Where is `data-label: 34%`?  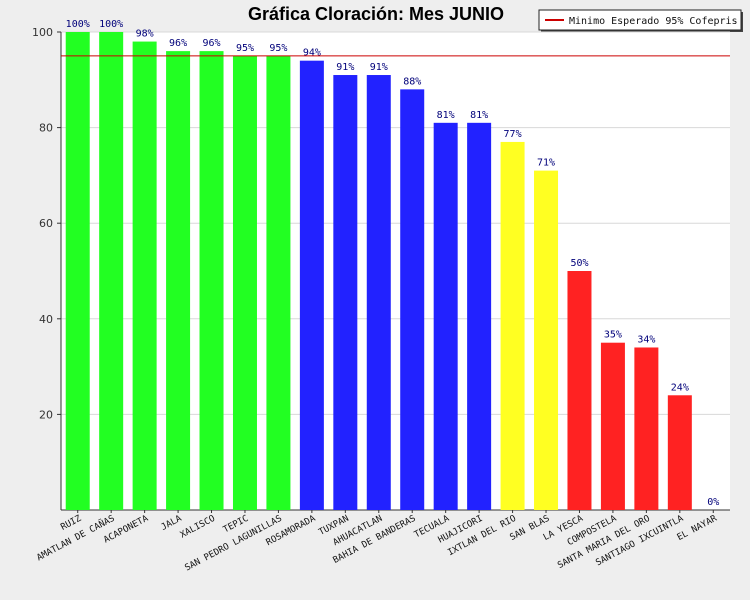 data-label: 34% is located at coordinates (646, 339).